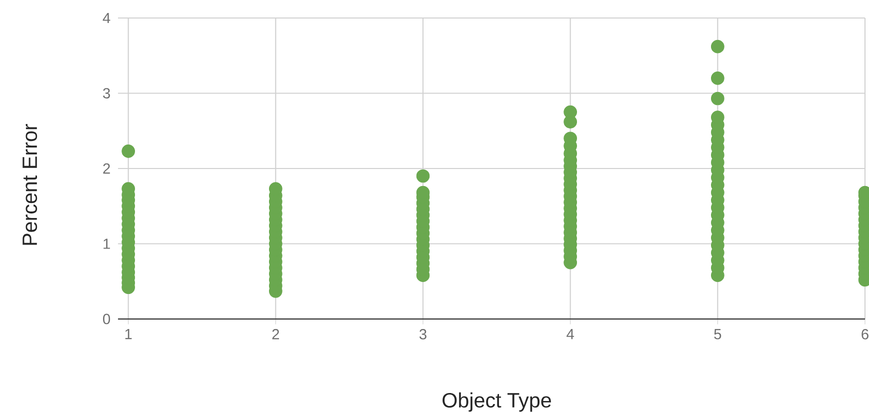 This screenshot has width=869, height=418. What do you see at coordinates (128, 334) in the screenshot?
I see `x-tick-label: 1` at bounding box center [128, 334].